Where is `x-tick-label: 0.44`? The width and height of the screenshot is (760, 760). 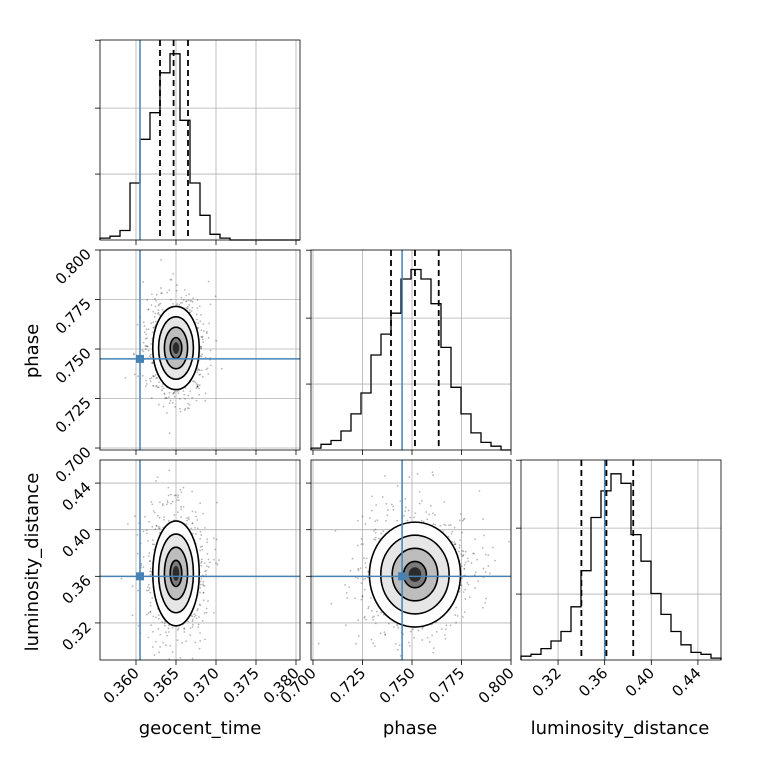 x-tick-label: 0.44 is located at coordinates (686, 682).